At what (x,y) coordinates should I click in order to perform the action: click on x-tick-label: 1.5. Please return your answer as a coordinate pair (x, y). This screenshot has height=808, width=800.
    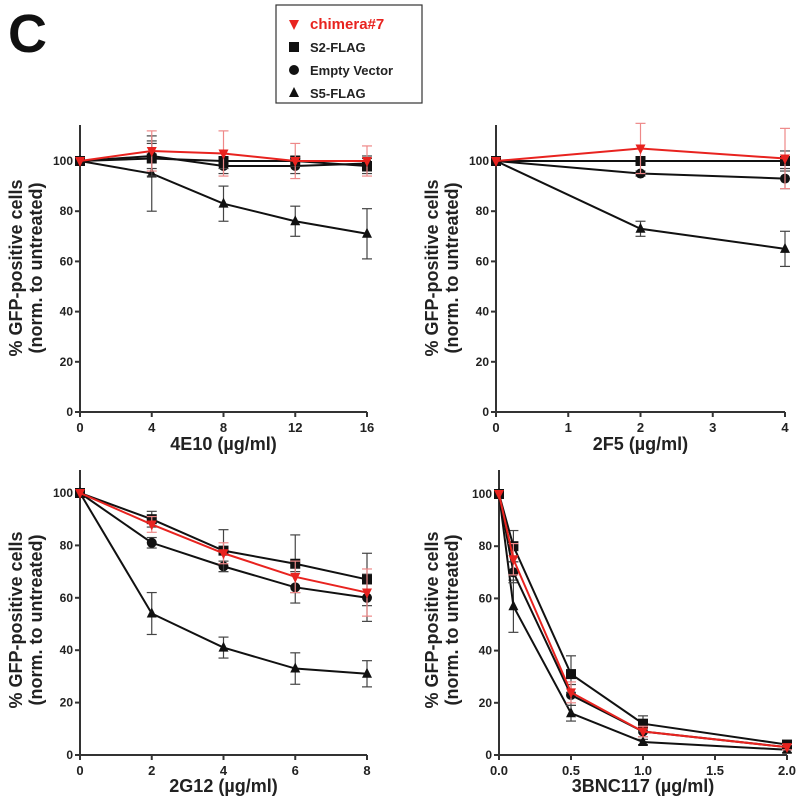
    Looking at the image, I should click on (715, 770).